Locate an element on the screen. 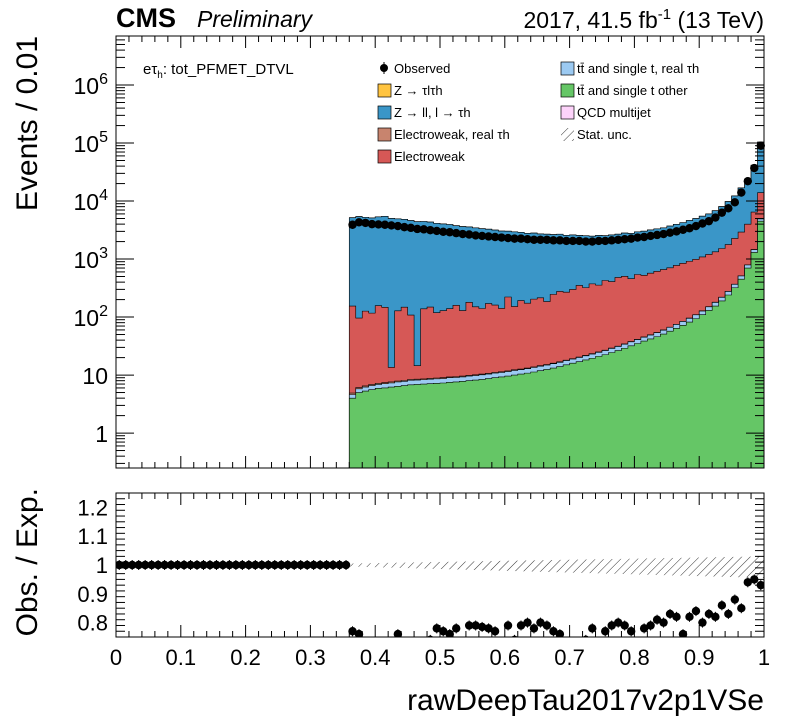 This screenshot has width=796, height=722. legend-label-ewk: Electroweak is located at coordinates (429, 156).